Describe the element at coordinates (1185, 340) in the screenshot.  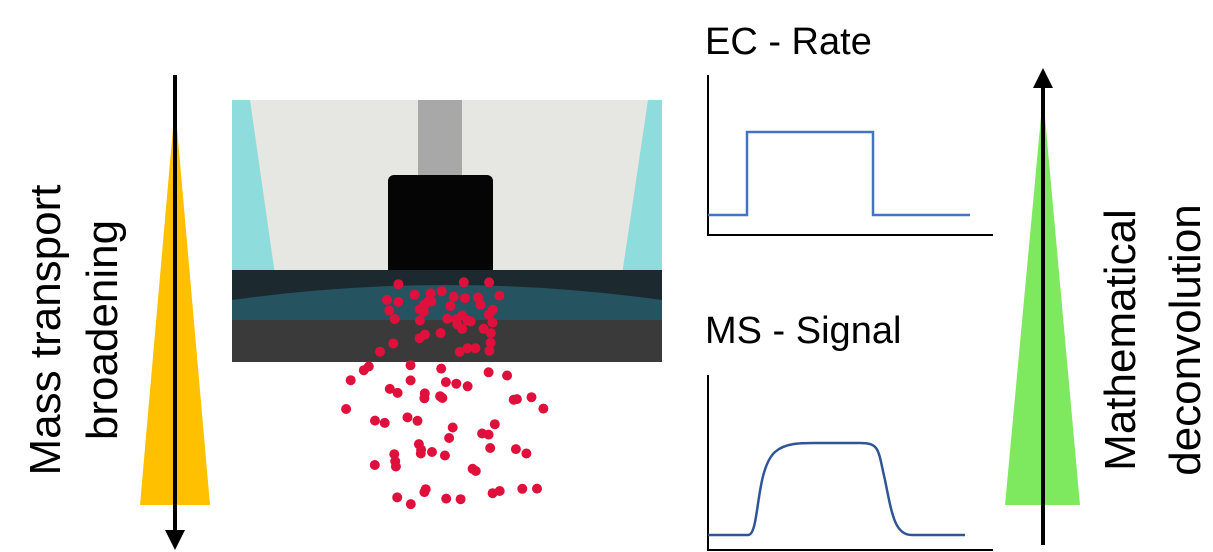
I see `right-label-line: deconvolution` at that location.